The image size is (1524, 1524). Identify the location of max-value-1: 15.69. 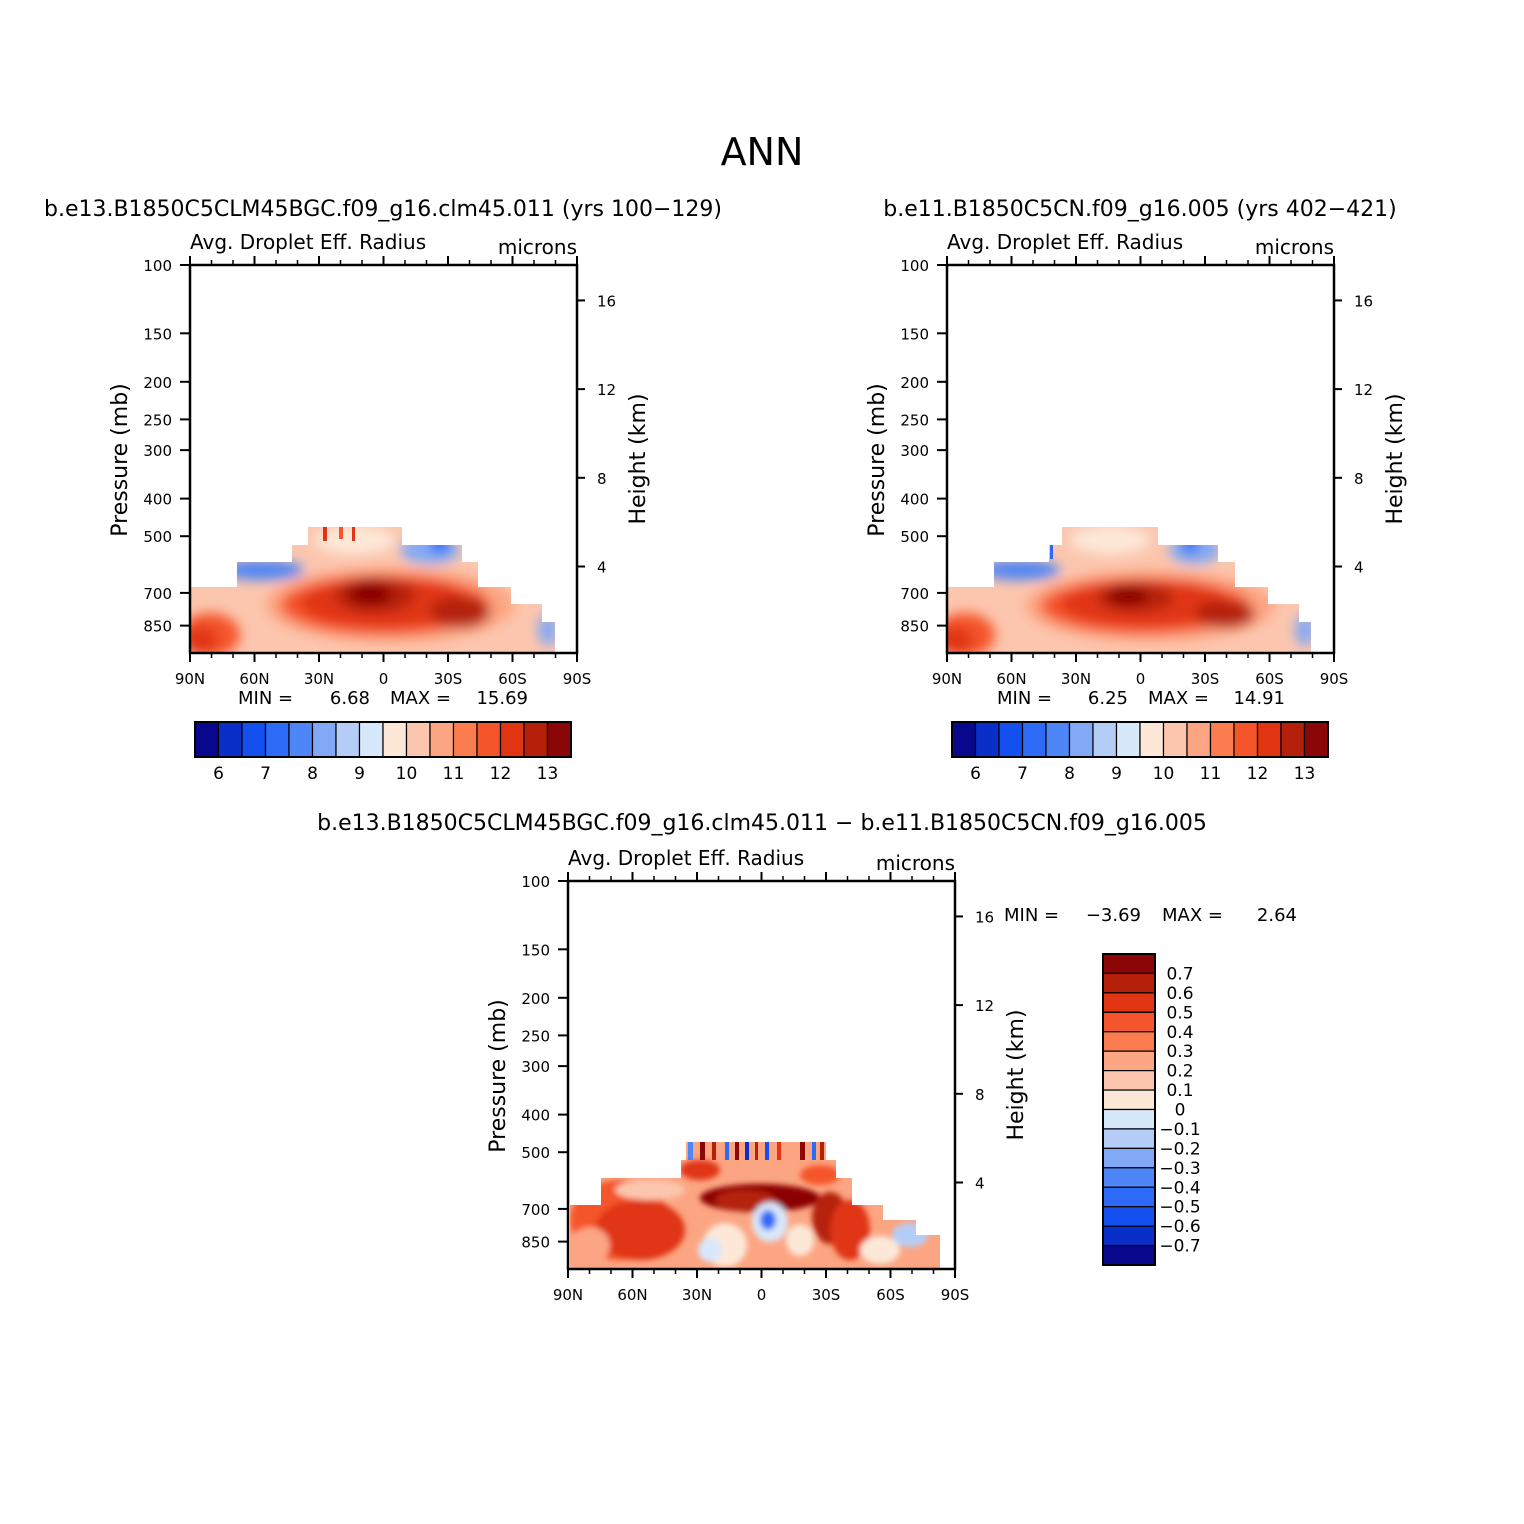
(502, 698).